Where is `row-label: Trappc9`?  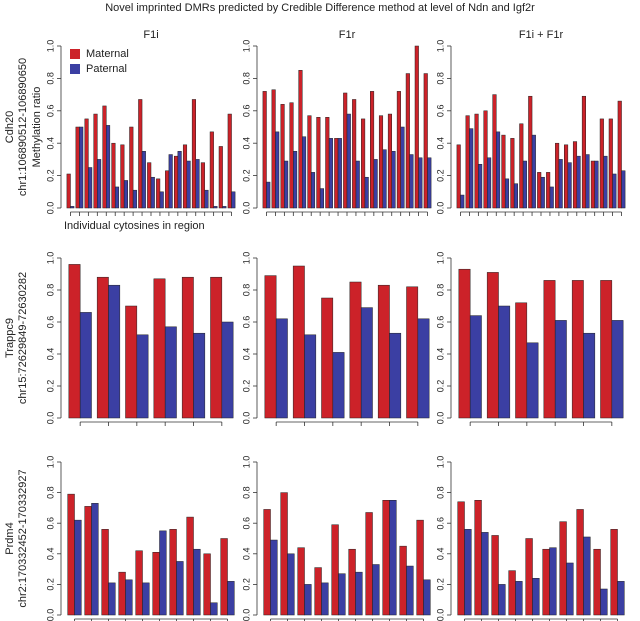 row-label: Trappc9 is located at coordinates (10, 338).